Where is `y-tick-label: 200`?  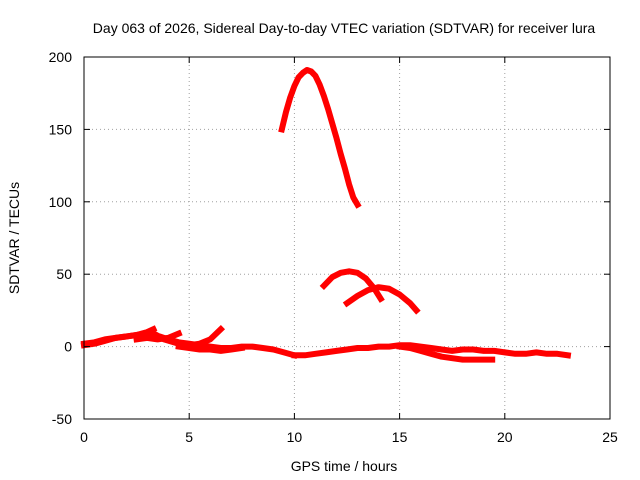
y-tick-label: 200 is located at coordinates (61, 57).